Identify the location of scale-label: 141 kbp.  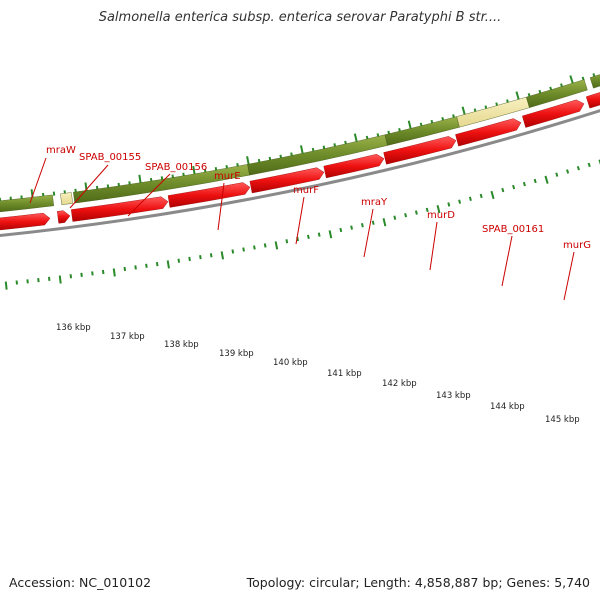
(344, 374).